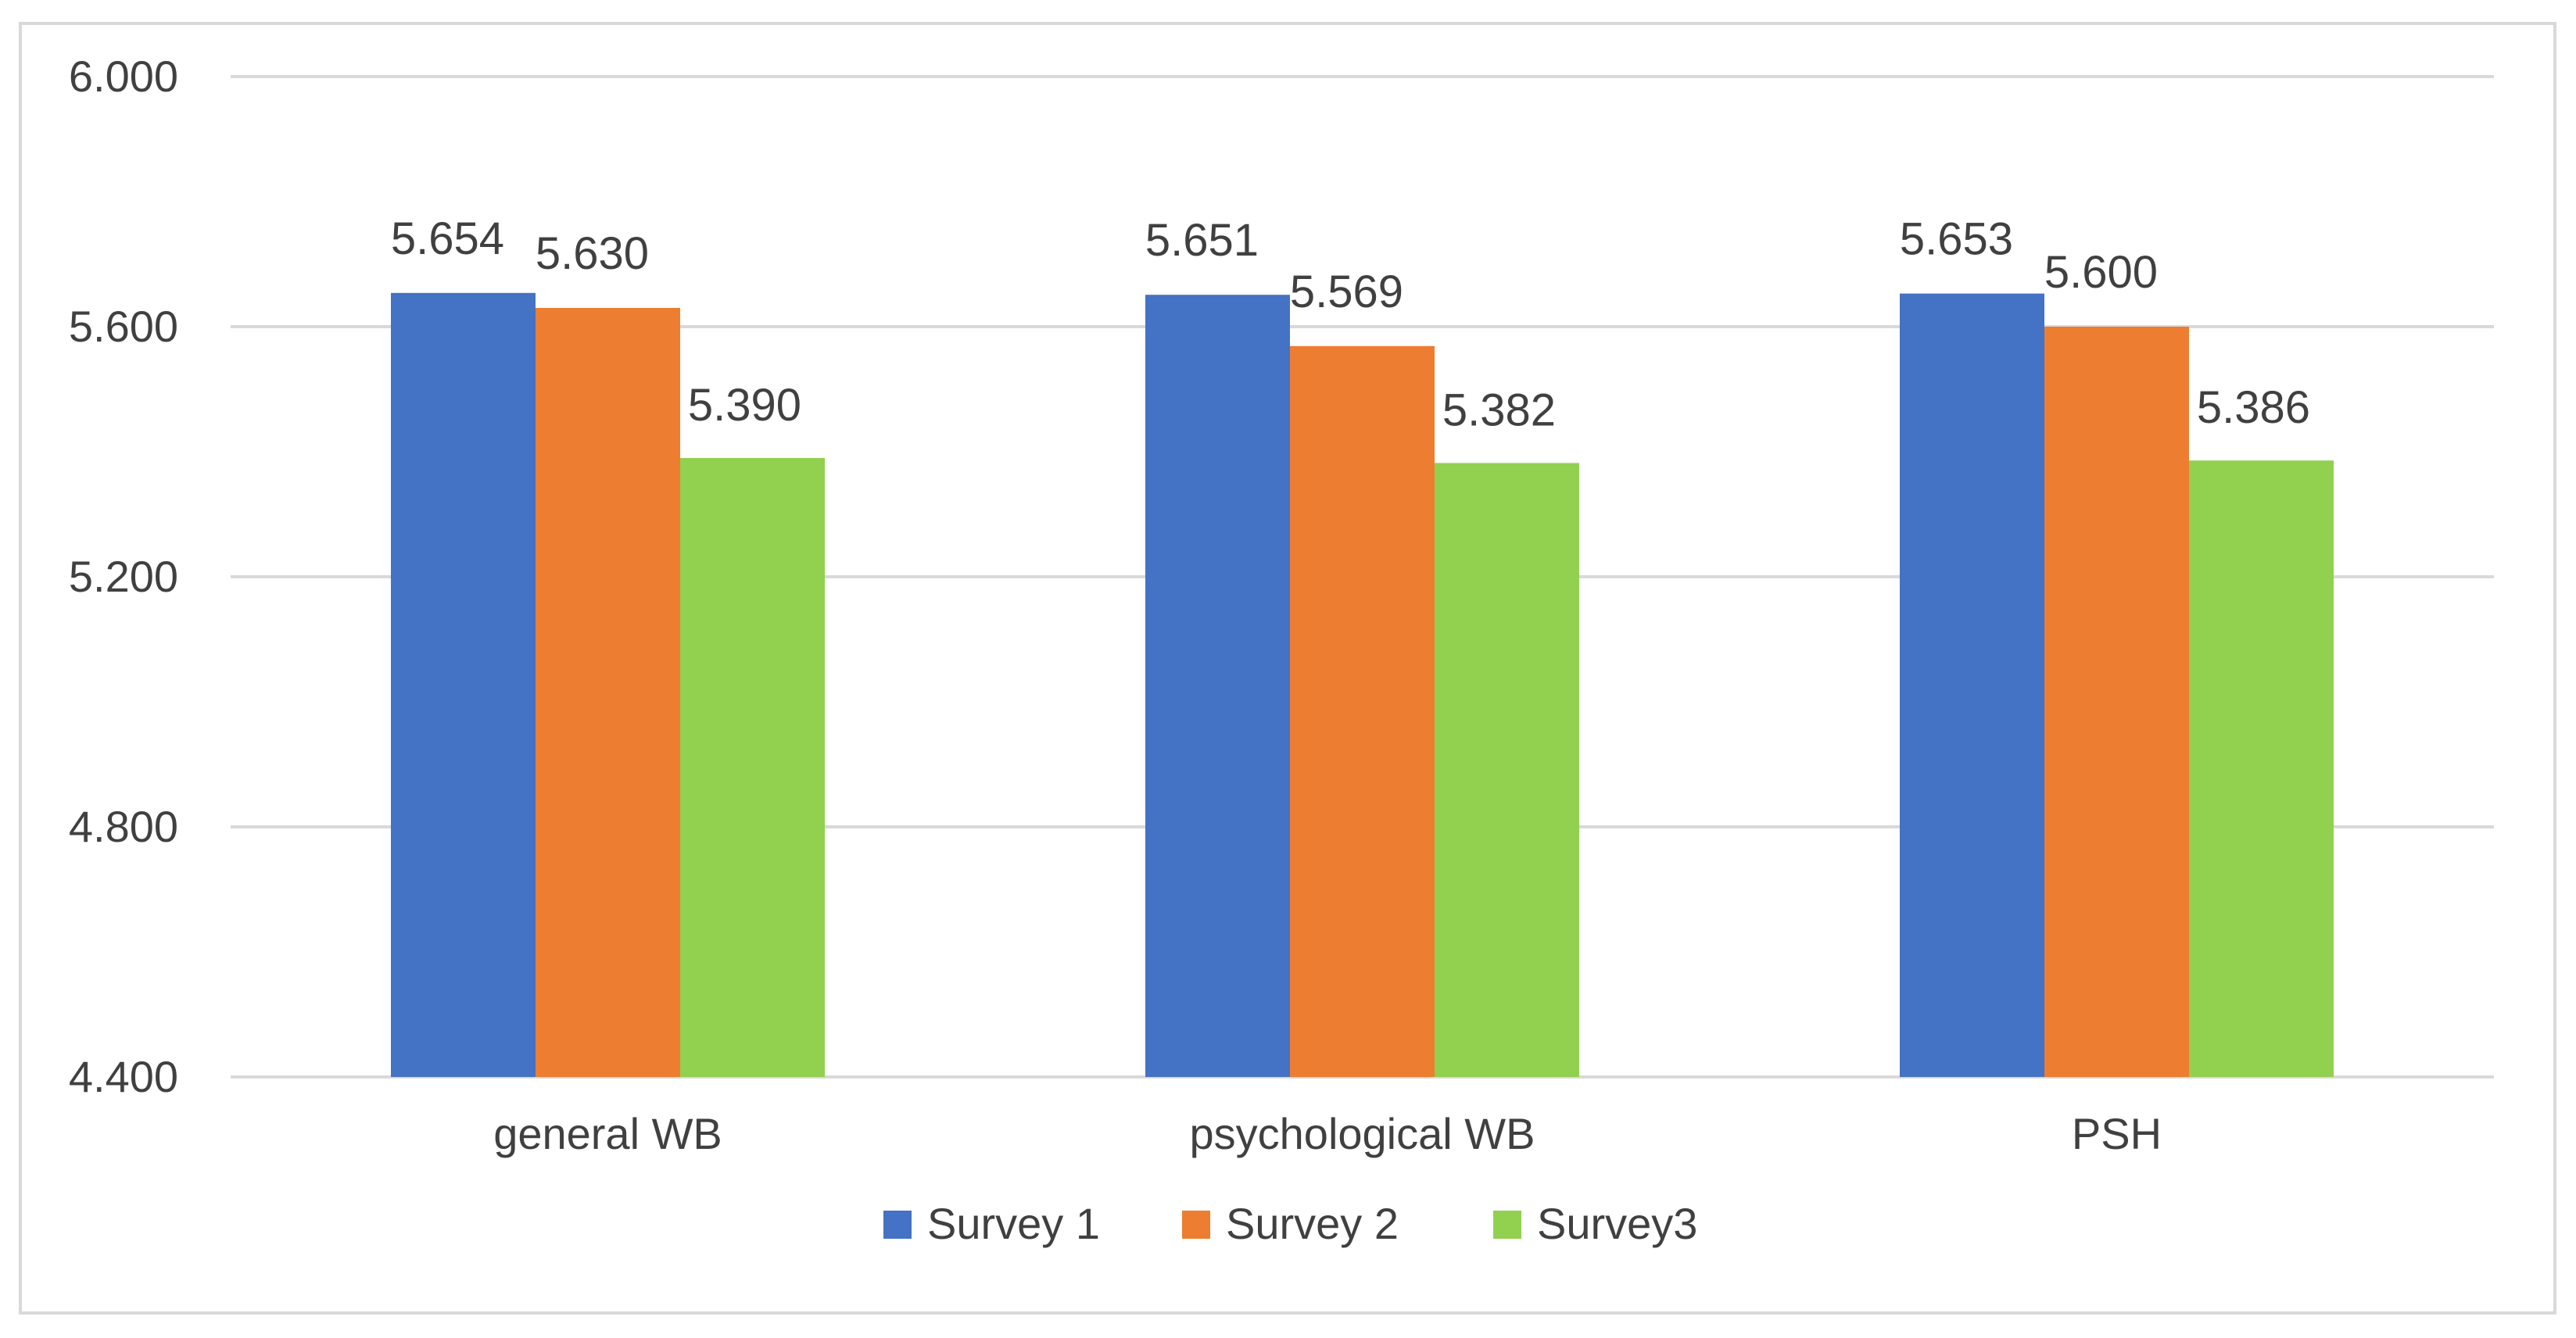 Image resolution: width=2576 pixels, height=1338 pixels. I want to click on legend-label: Survey 1, so click(1013, 1223).